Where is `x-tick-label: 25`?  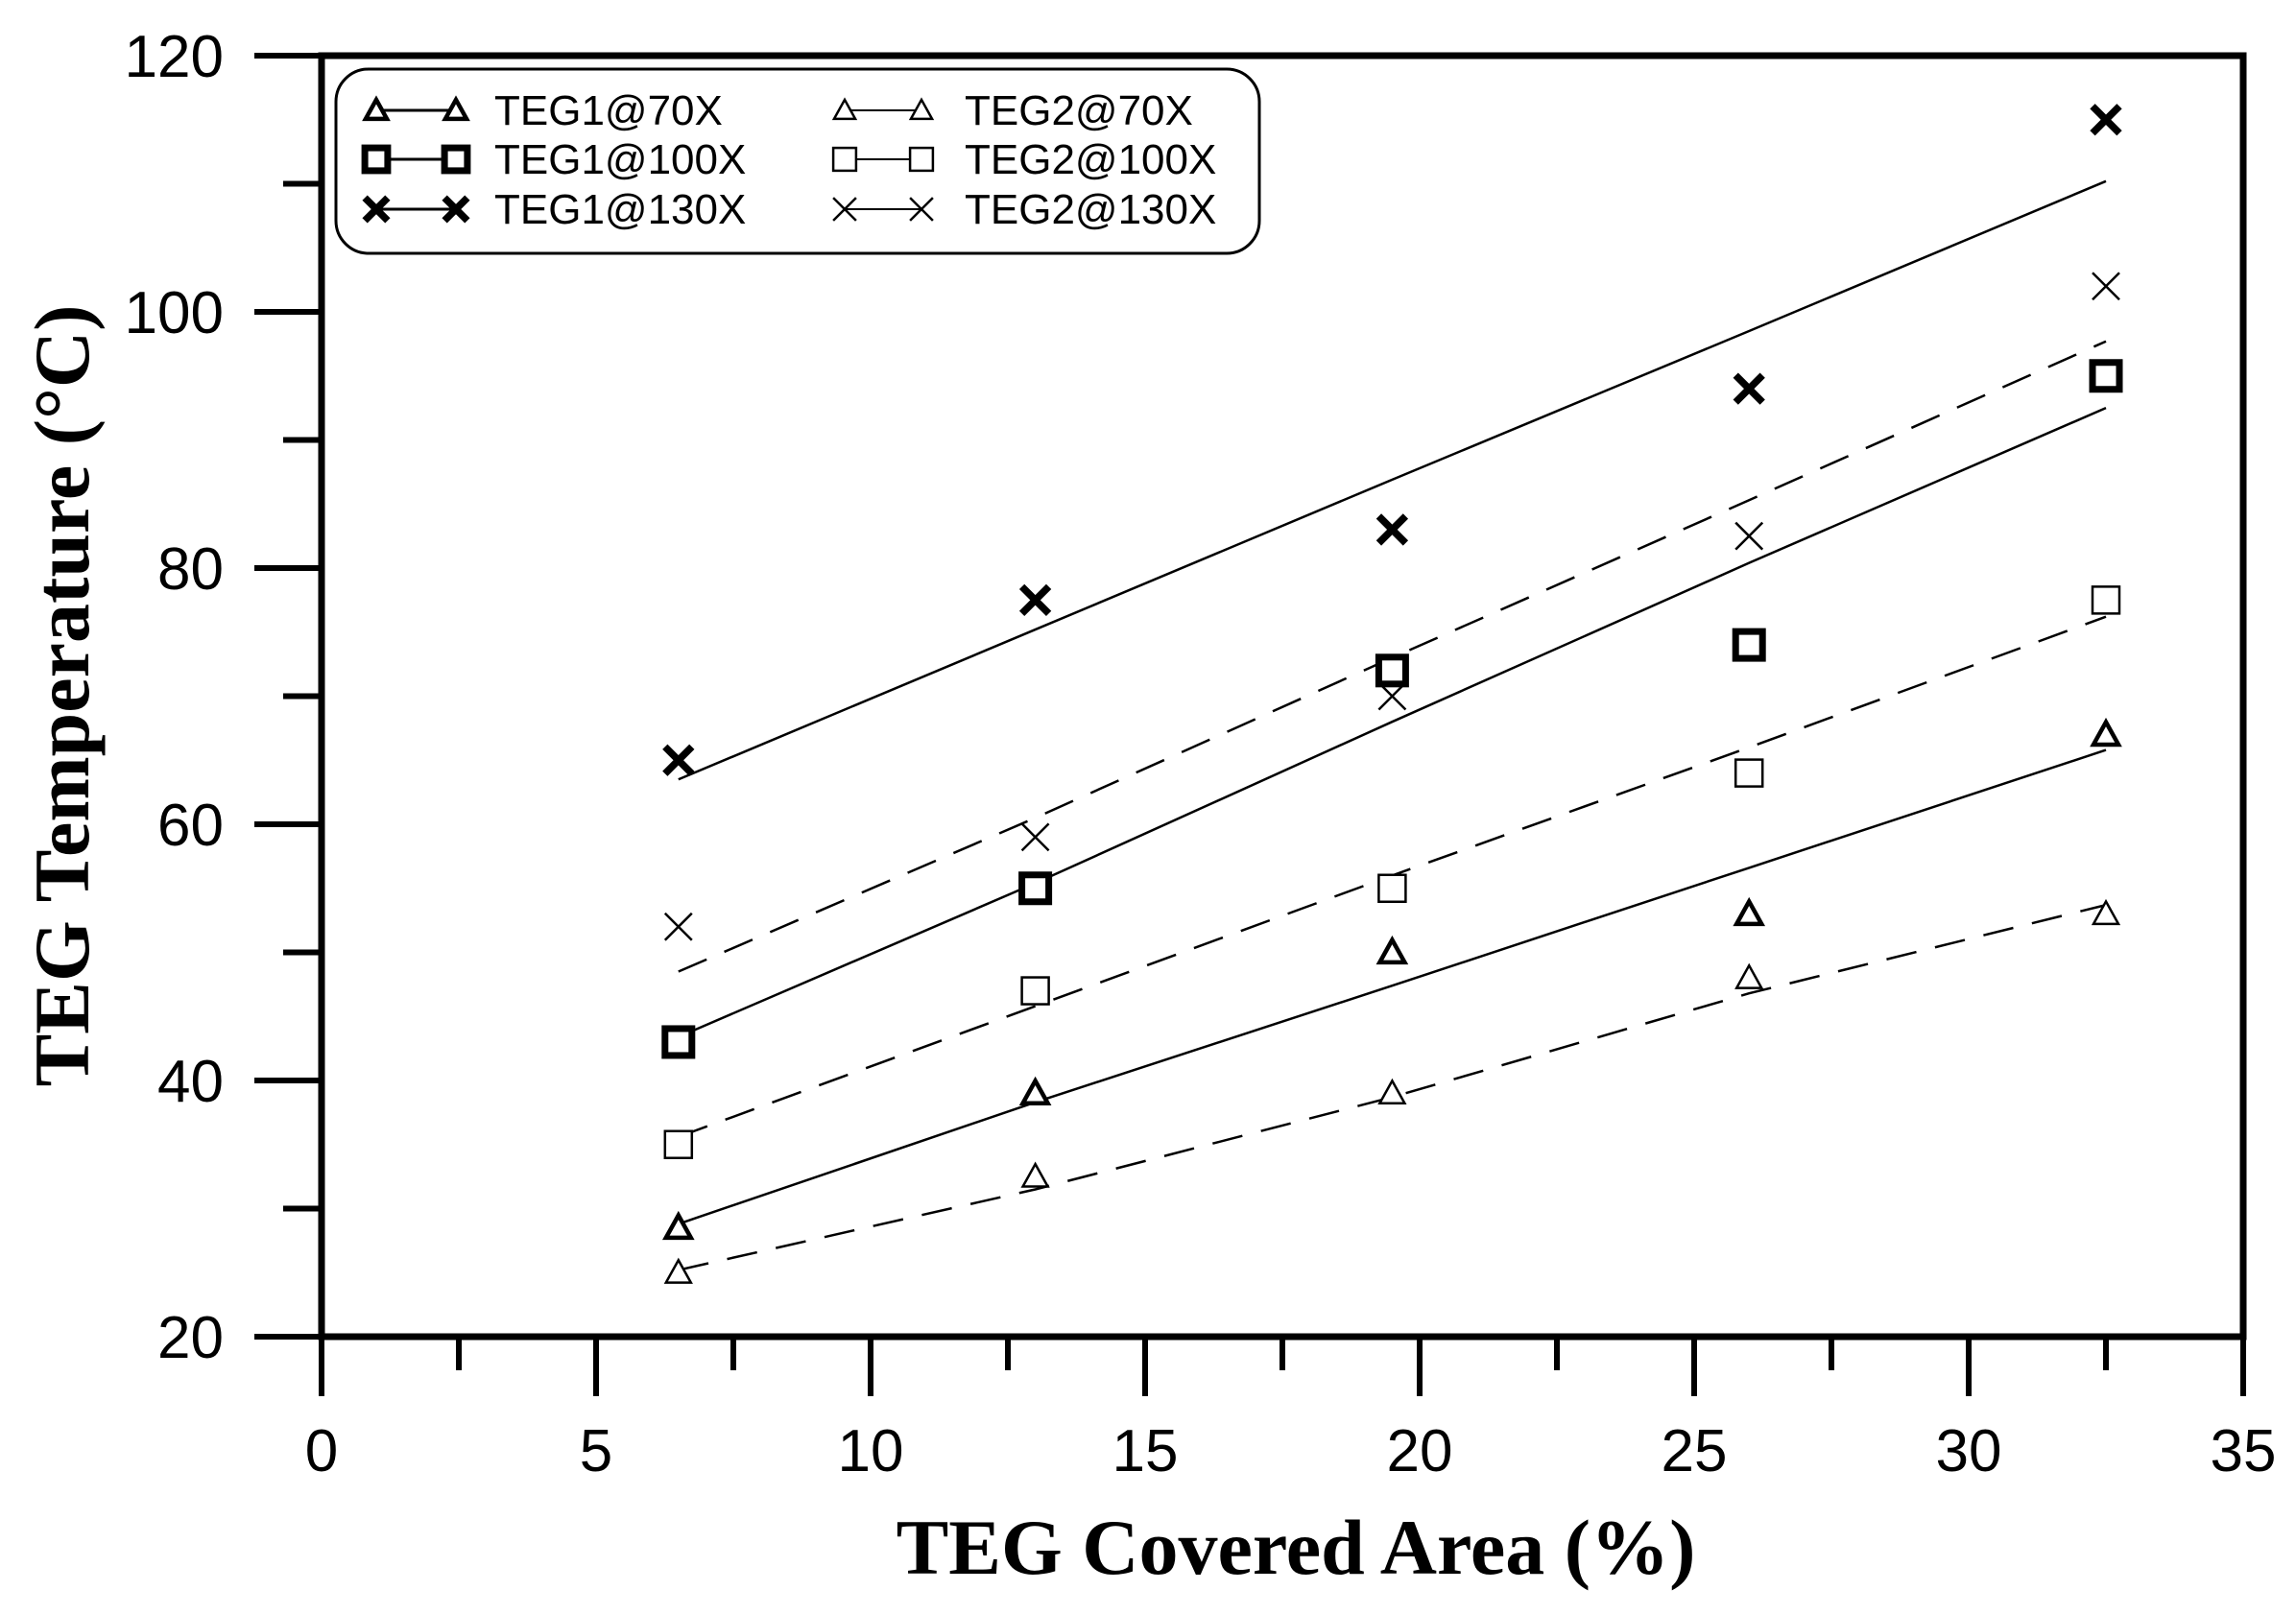 x-tick-label: 25 is located at coordinates (1695, 1451).